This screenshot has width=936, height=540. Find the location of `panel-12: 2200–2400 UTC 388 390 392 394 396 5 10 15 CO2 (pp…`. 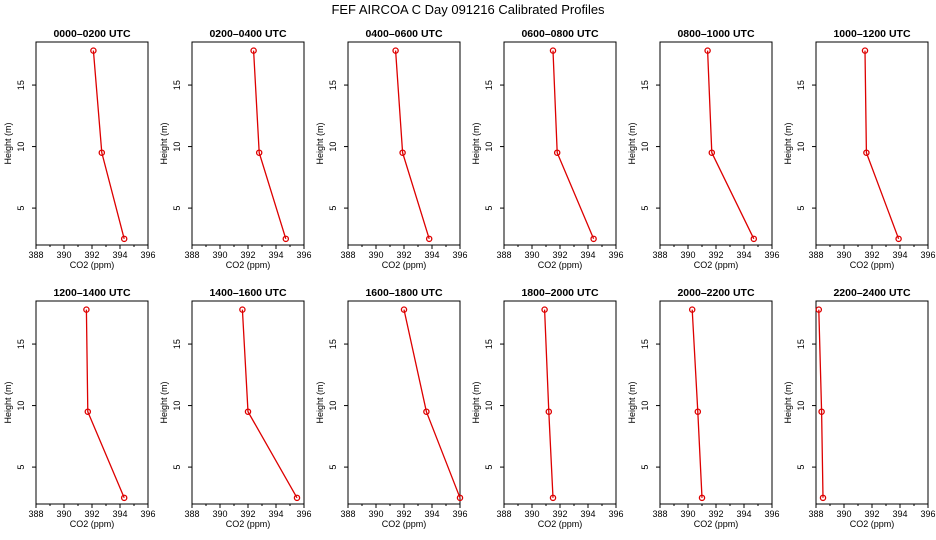

panel-12: 2200–2400 UTC 388 390 392 394 396 5 10 15 CO2 (pp… is located at coordinates (859, 408).